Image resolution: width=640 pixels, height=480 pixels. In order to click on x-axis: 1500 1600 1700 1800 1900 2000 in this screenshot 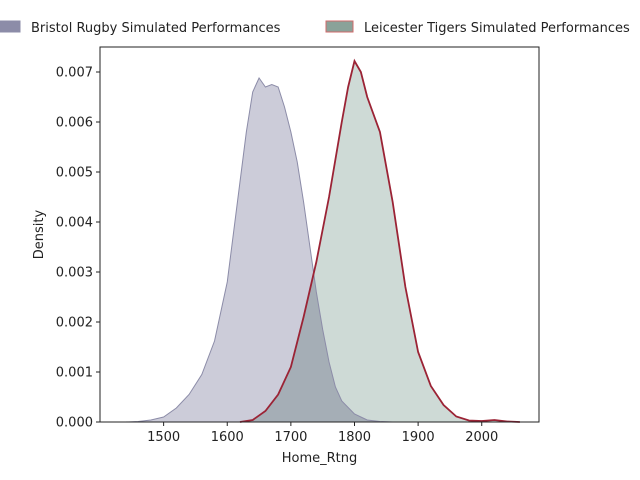, I will do `click(322, 433)`.